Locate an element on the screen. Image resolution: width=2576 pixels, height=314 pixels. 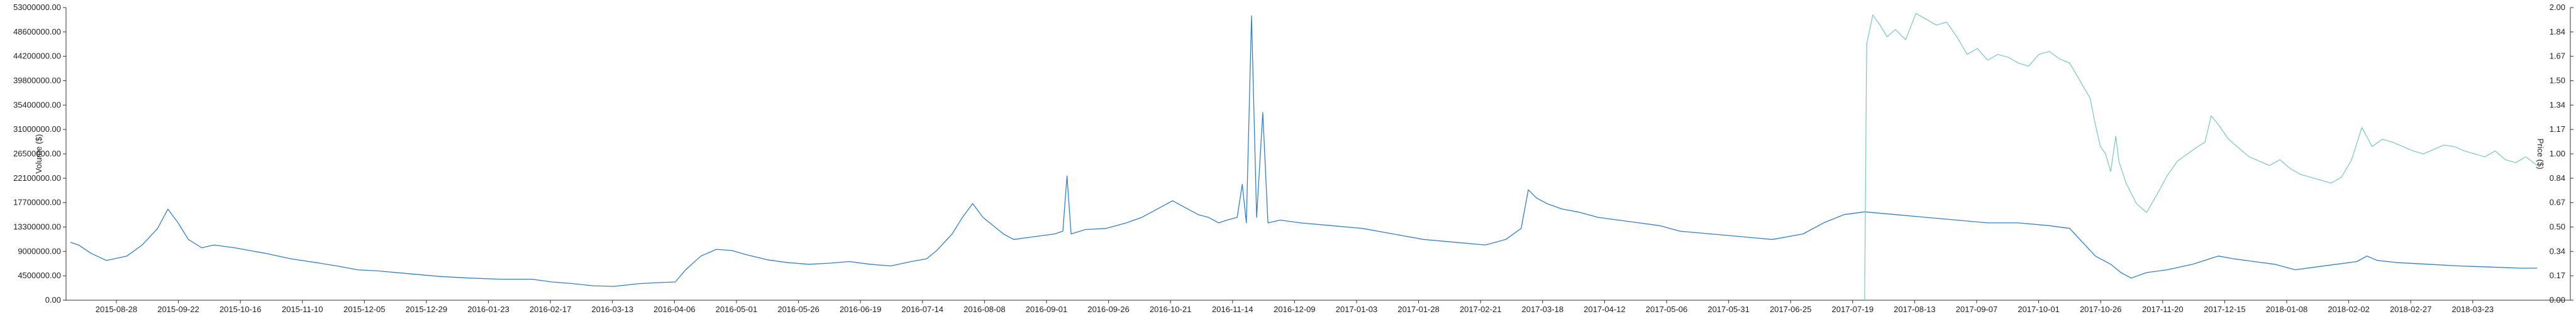
right-tick-label: 0.67 is located at coordinates (2557, 202).